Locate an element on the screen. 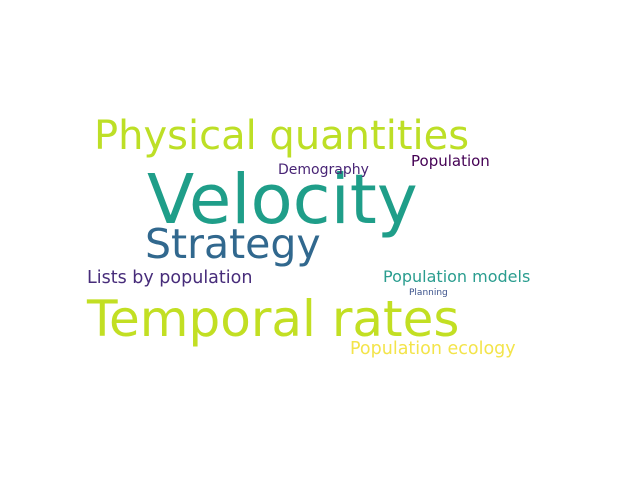 This screenshot has height=480, width=640. word-planning: Planning is located at coordinates (428, 293).